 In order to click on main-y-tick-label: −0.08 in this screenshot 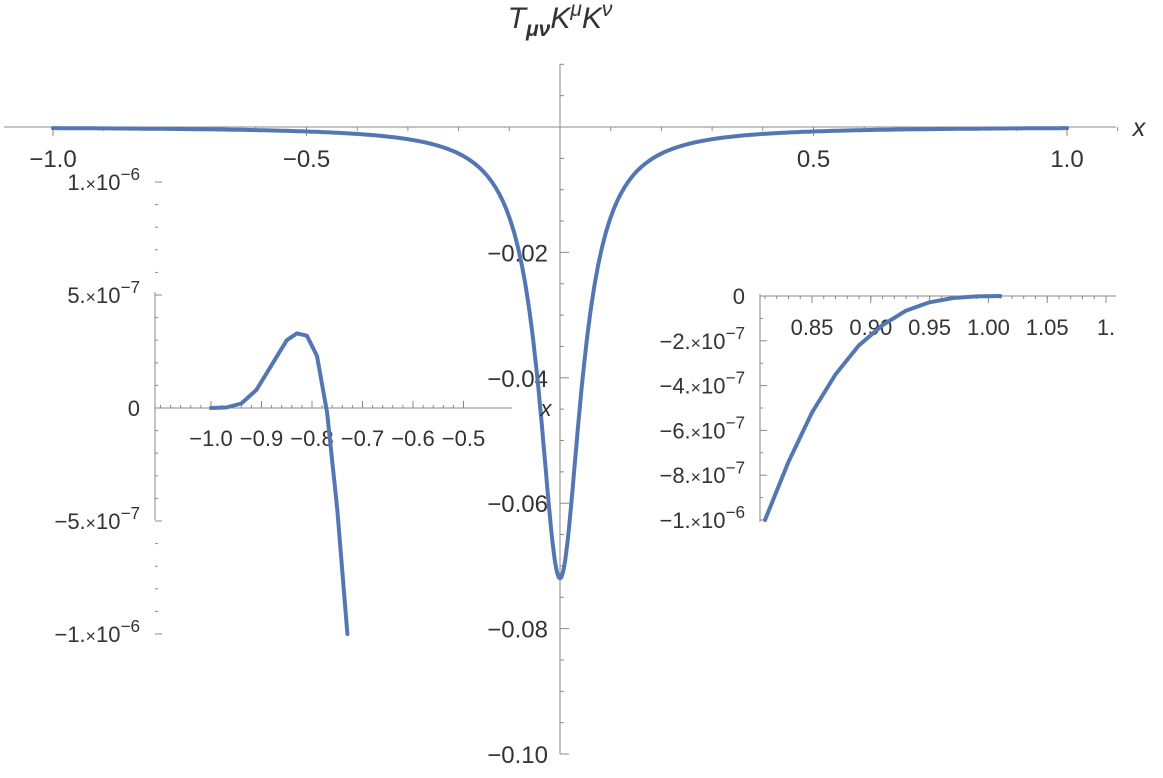, I will do `click(517, 630)`.